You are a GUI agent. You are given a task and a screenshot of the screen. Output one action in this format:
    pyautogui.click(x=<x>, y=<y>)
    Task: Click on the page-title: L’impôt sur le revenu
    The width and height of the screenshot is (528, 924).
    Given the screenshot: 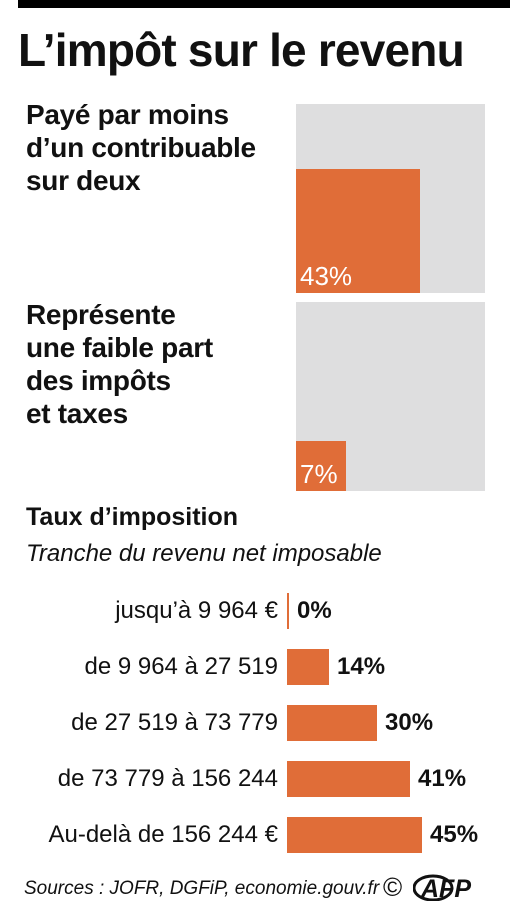 What is the action you would take?
    pyautogui.click(x=241, y=50)
    